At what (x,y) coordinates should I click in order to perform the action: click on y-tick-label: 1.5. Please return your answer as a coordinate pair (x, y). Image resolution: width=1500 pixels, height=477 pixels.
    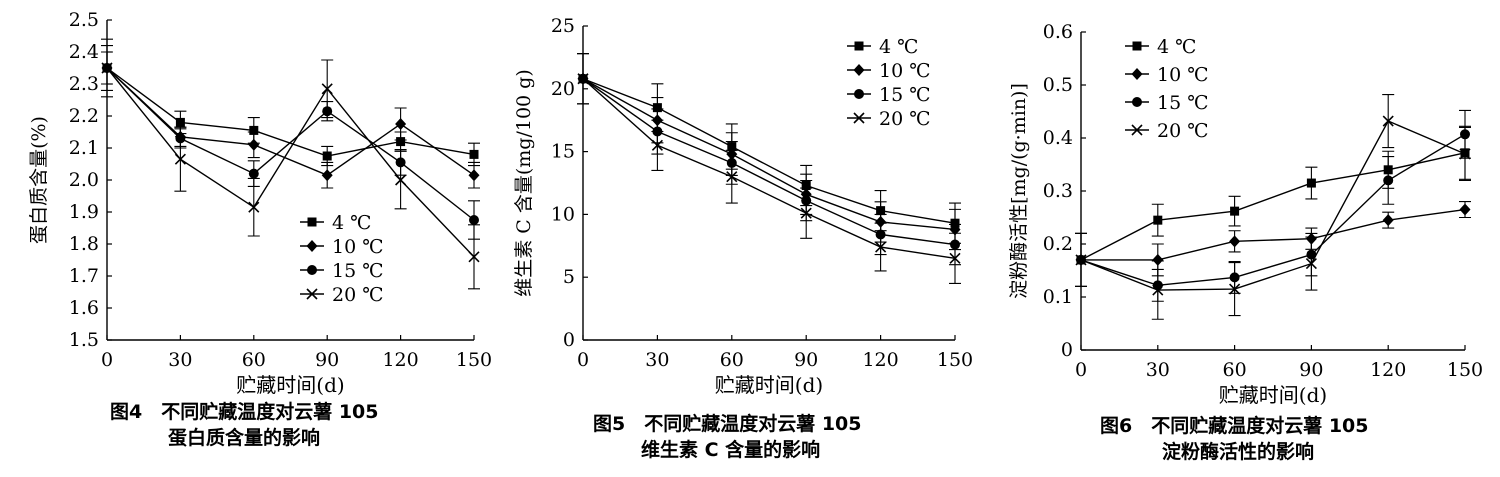
    Looking at the image, I should click on (84, 340).